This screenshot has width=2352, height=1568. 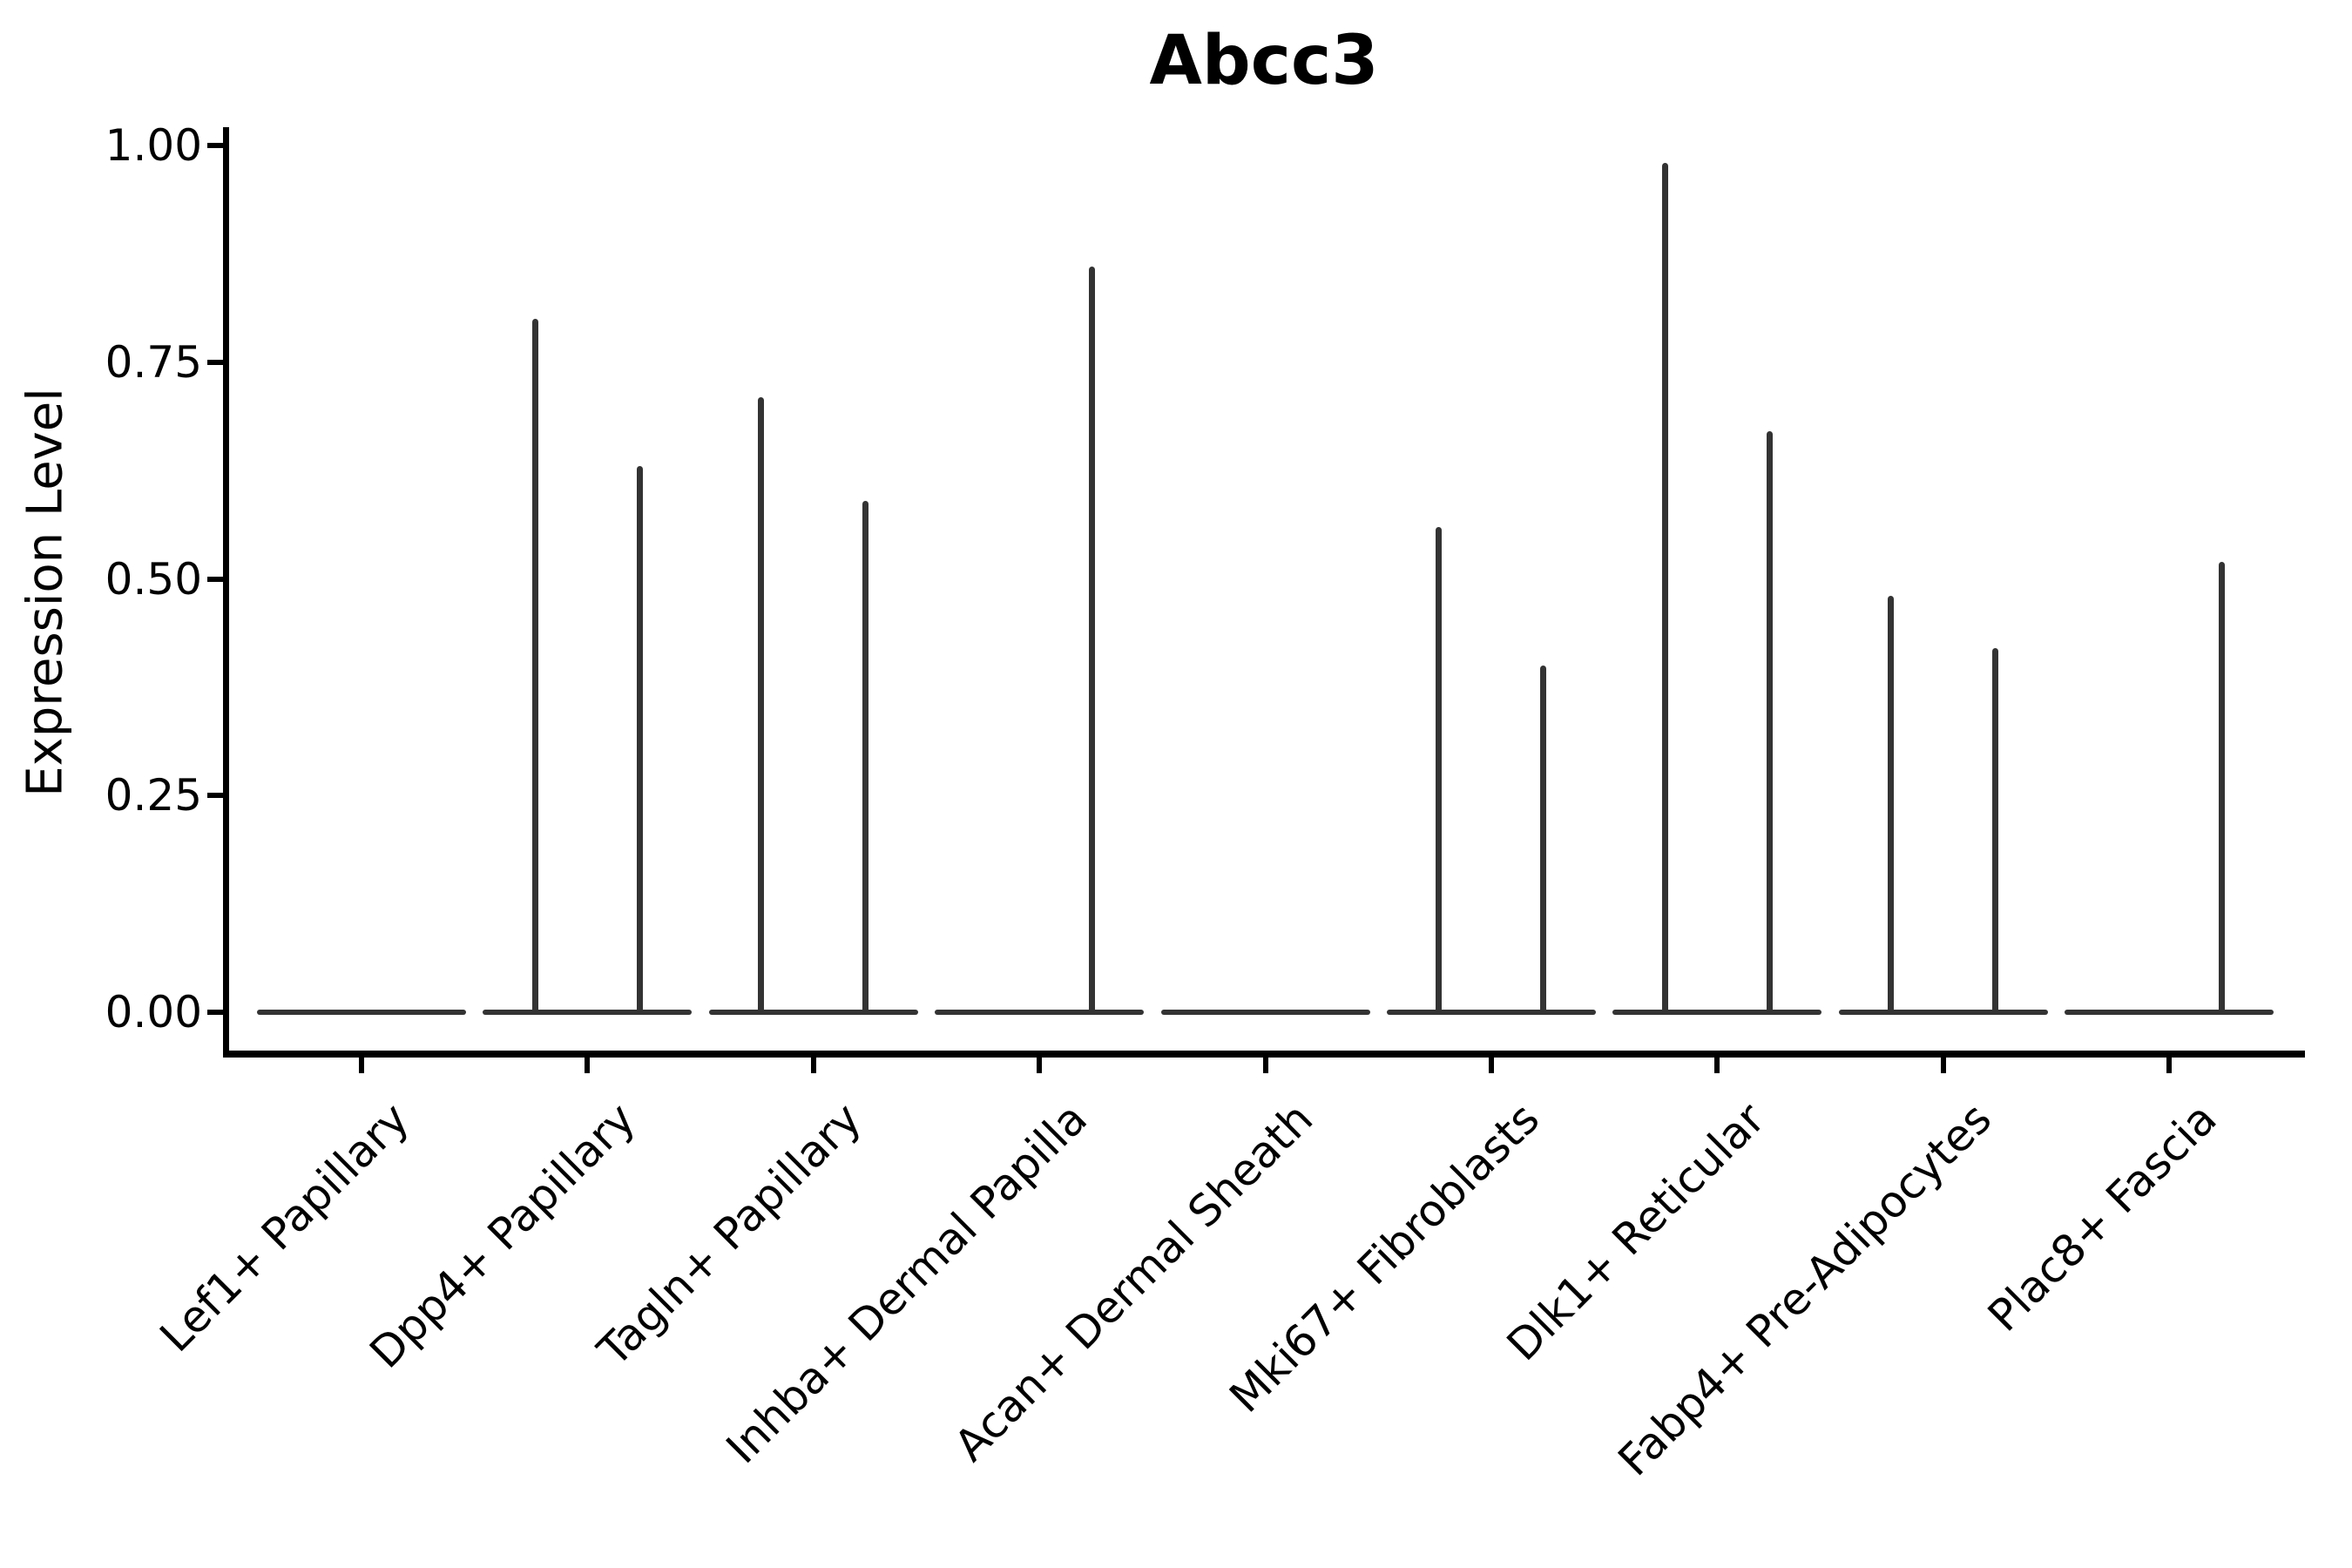 What do you see at coordinates (1805, 1290) in the screenshot?
I see `x-tick-label: Fabp4+ Pre-Adipocytes` at bounding box center [1805, 1290].